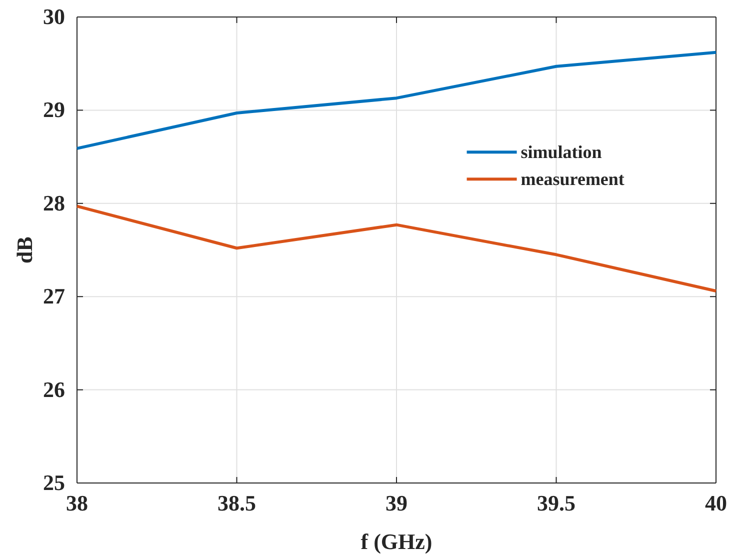 This screenshot has height=557, width=729. I want to click on line-series, so click(397, 248).